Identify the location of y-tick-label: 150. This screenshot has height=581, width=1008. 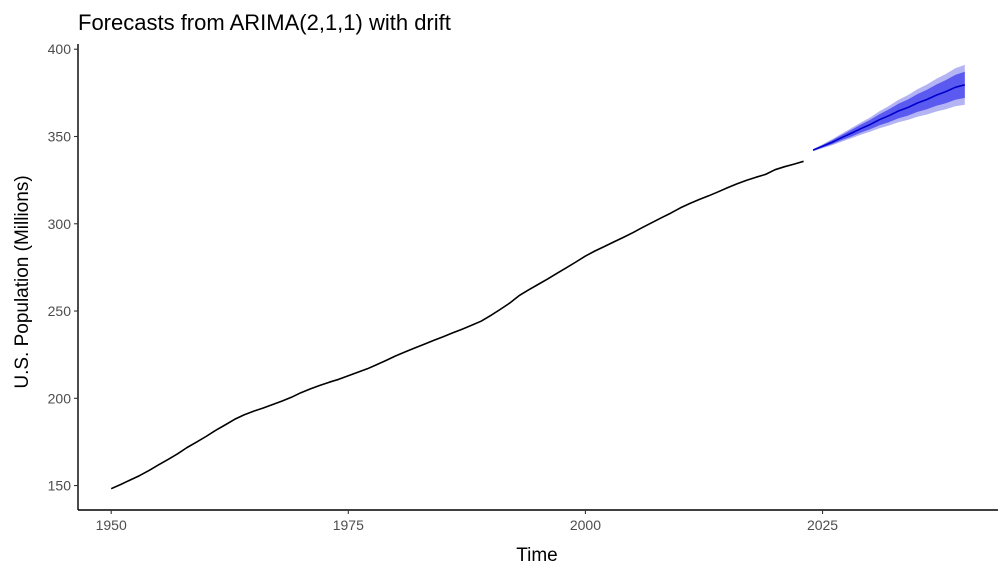
(60, 486).